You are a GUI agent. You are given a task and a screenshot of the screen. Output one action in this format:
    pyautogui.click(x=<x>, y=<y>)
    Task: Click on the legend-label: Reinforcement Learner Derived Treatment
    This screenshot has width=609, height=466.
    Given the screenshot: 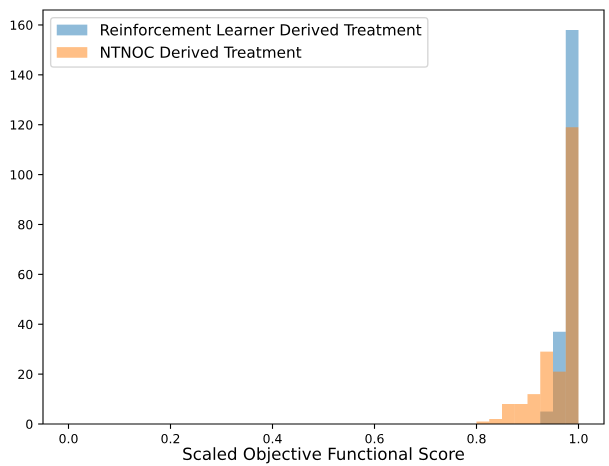 What is the action you would take?
    pyautogui.click(x=261, y=30)
    